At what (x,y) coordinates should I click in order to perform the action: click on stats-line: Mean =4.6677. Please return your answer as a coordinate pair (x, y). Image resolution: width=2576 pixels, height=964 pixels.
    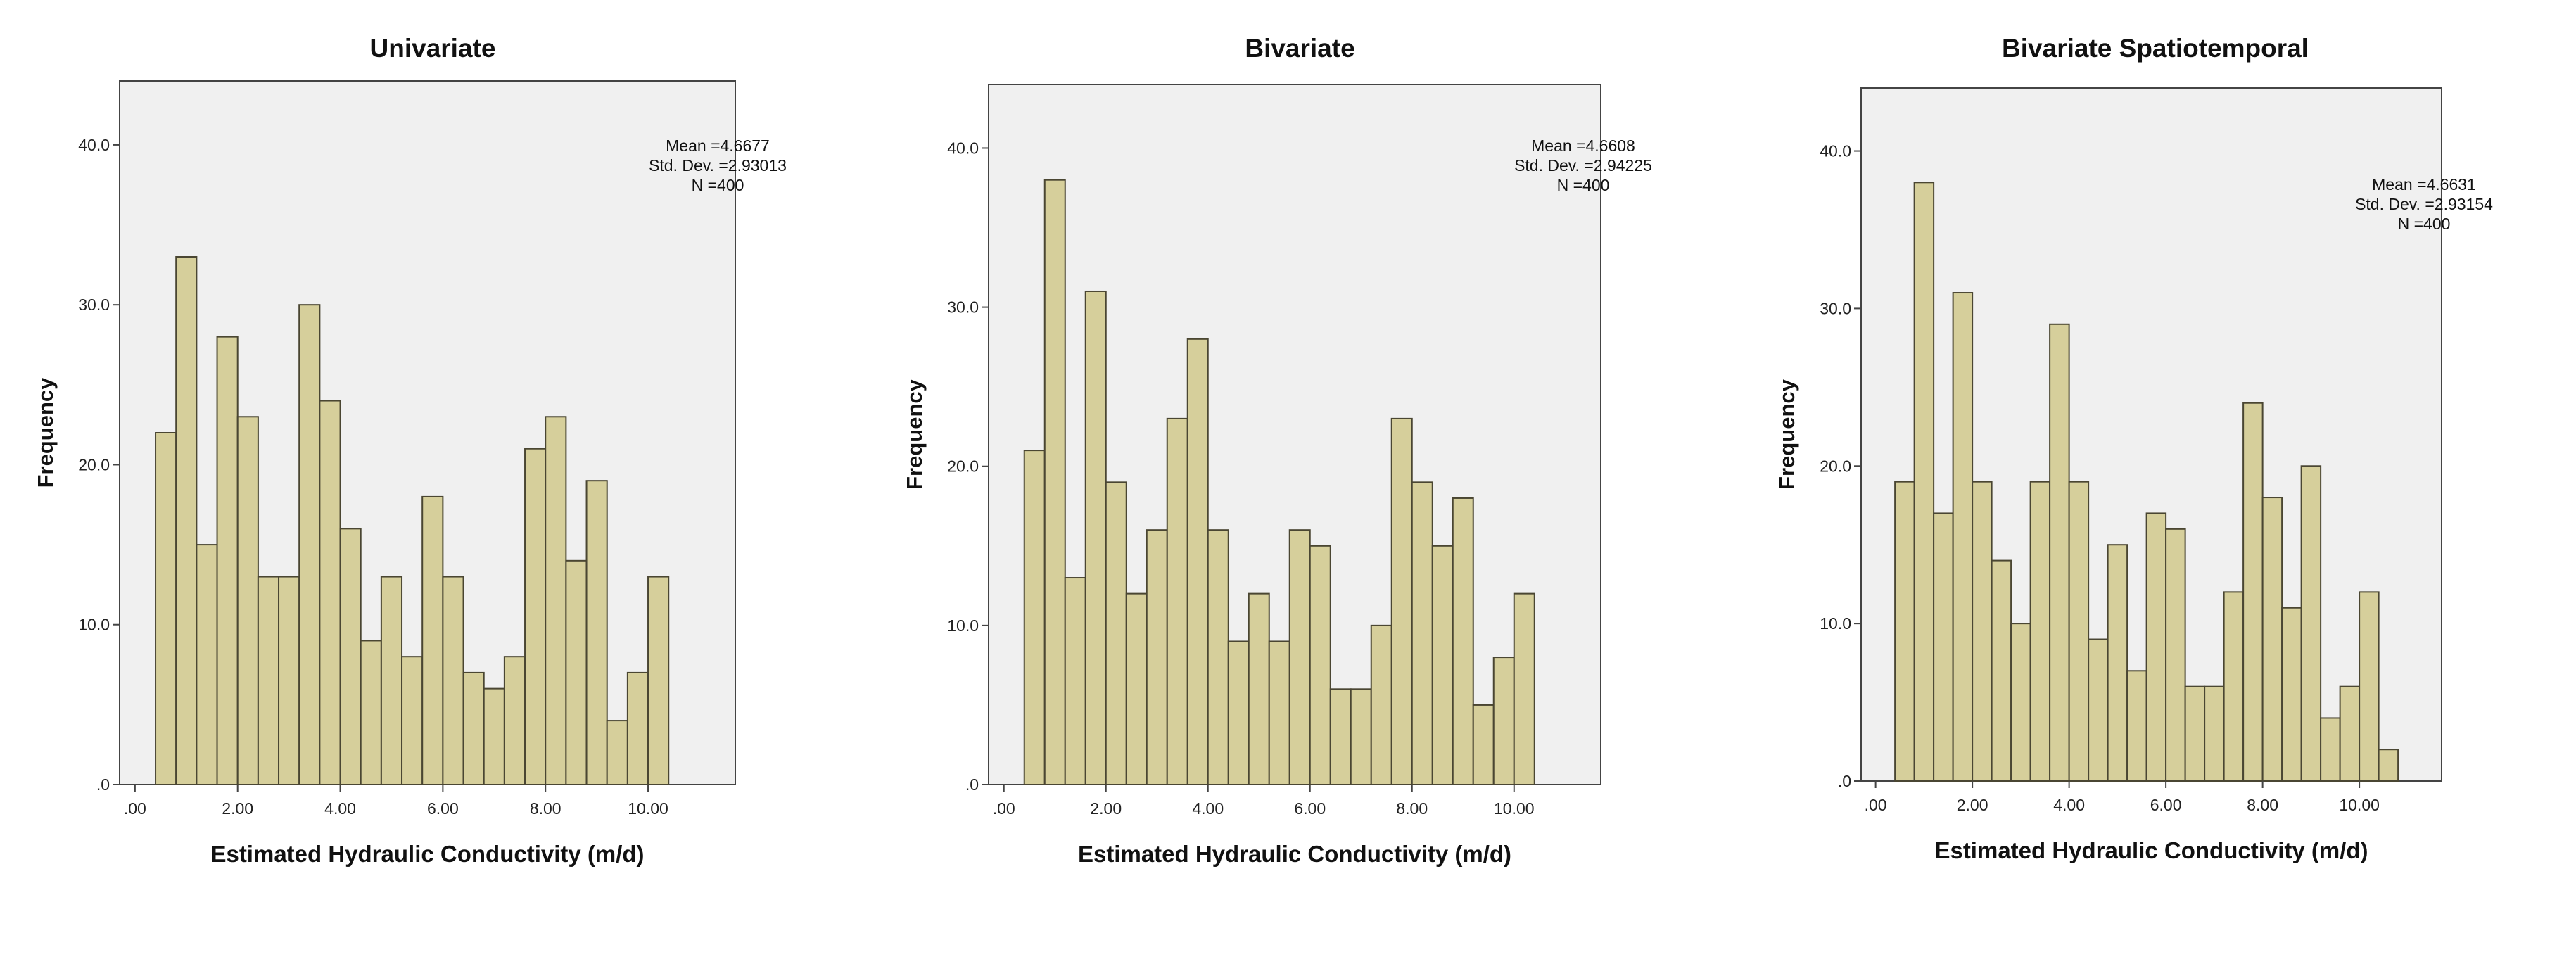
    Looking at the image, I should click on (718, 146).